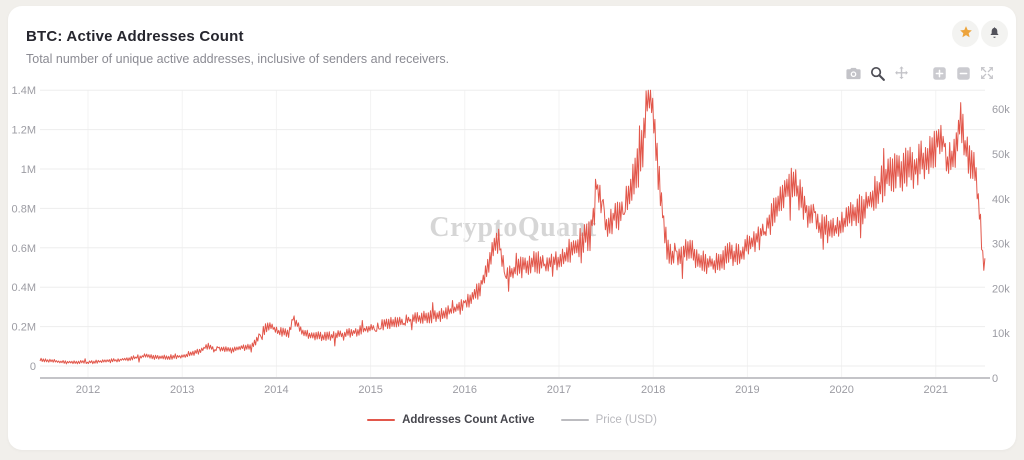  Describe the element at coordinates (853, 73) in the screenshot. I see `camera-icon` at that location.